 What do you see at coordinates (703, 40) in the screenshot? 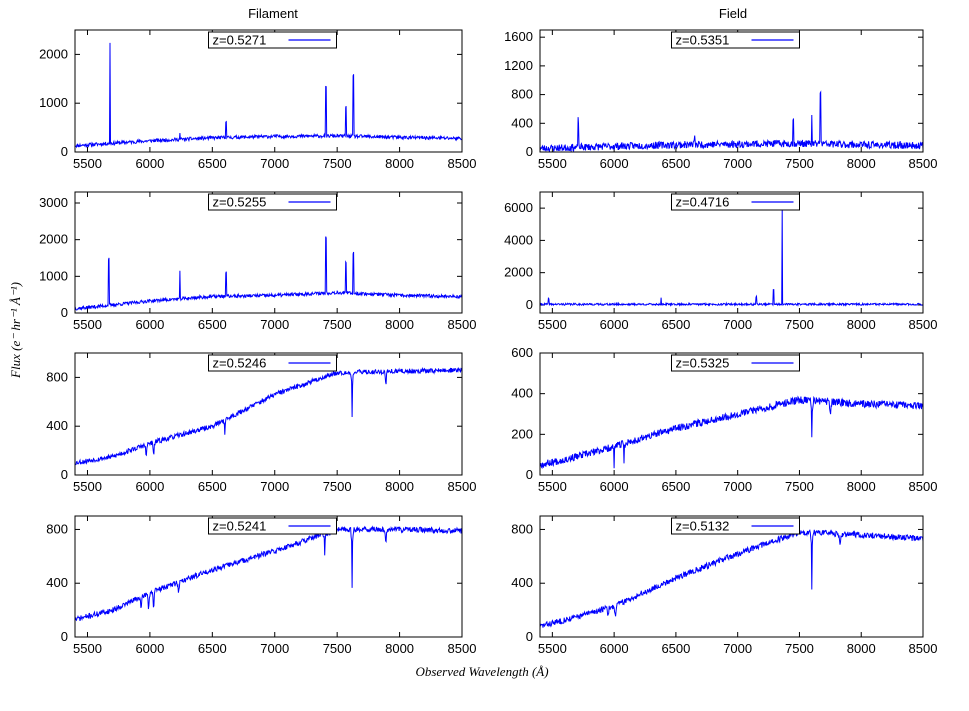
I see `legend-label: z=0.5351` at bounding box center [703, 40].